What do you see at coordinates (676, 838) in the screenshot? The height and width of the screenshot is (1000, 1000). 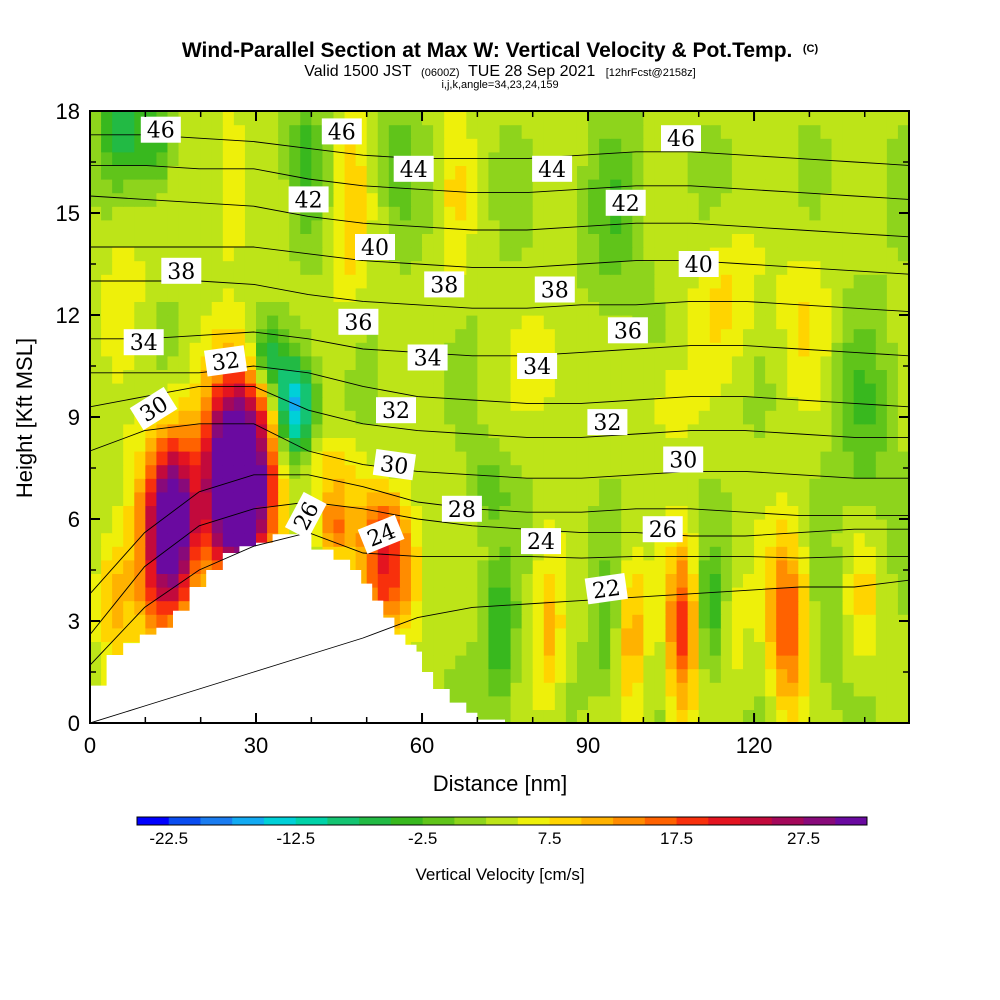 I see `colorbar-tick-label: 17.5` at bounding box center [676, 838].